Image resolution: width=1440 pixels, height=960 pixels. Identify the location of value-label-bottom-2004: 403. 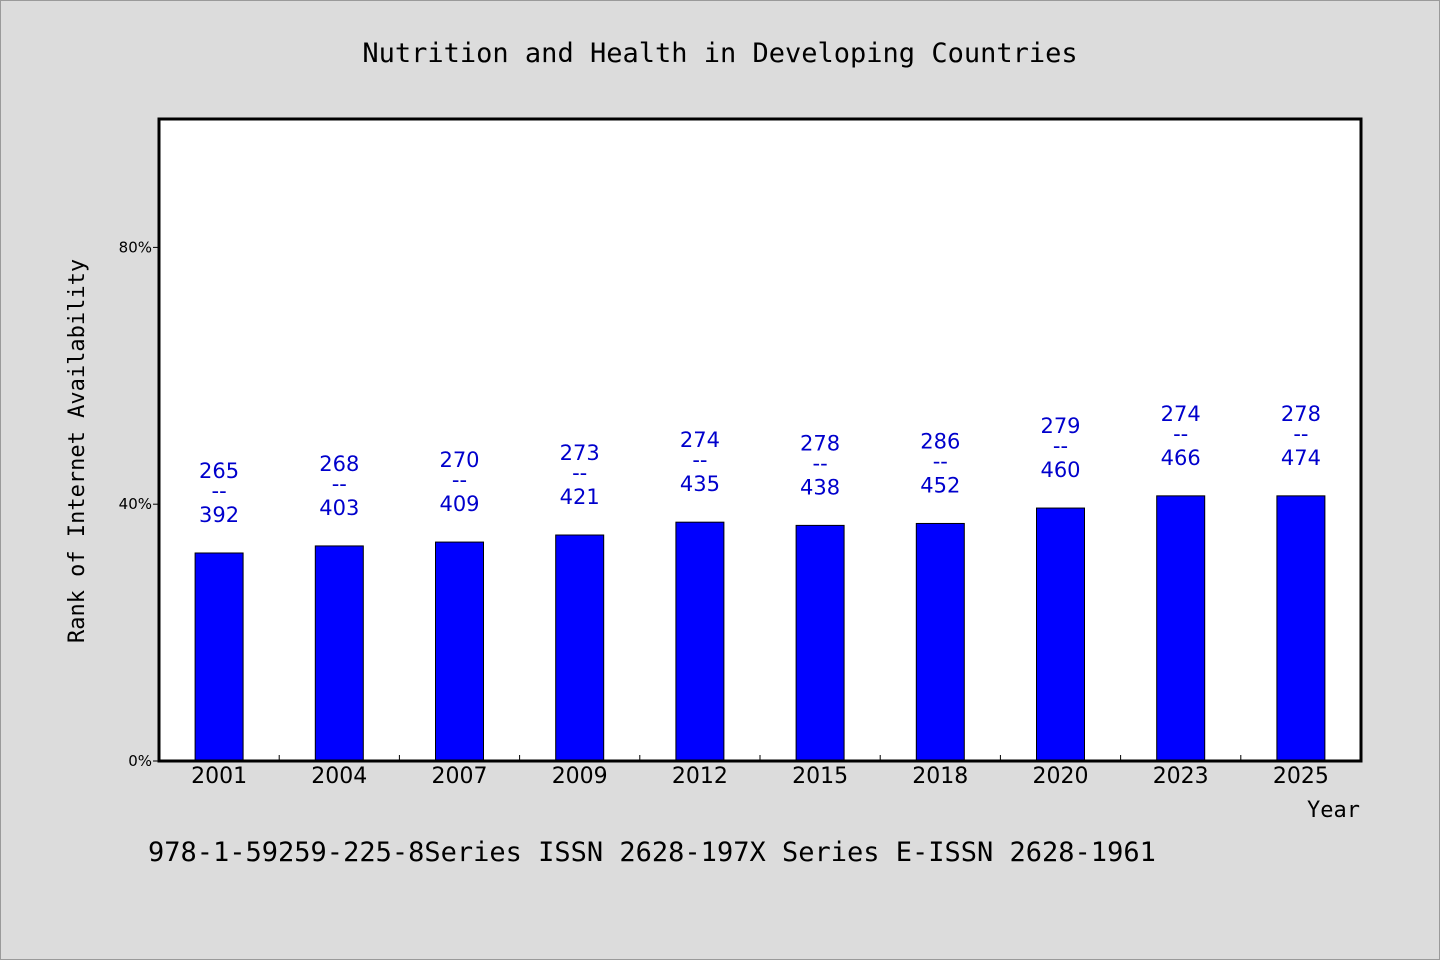
(339, 508).